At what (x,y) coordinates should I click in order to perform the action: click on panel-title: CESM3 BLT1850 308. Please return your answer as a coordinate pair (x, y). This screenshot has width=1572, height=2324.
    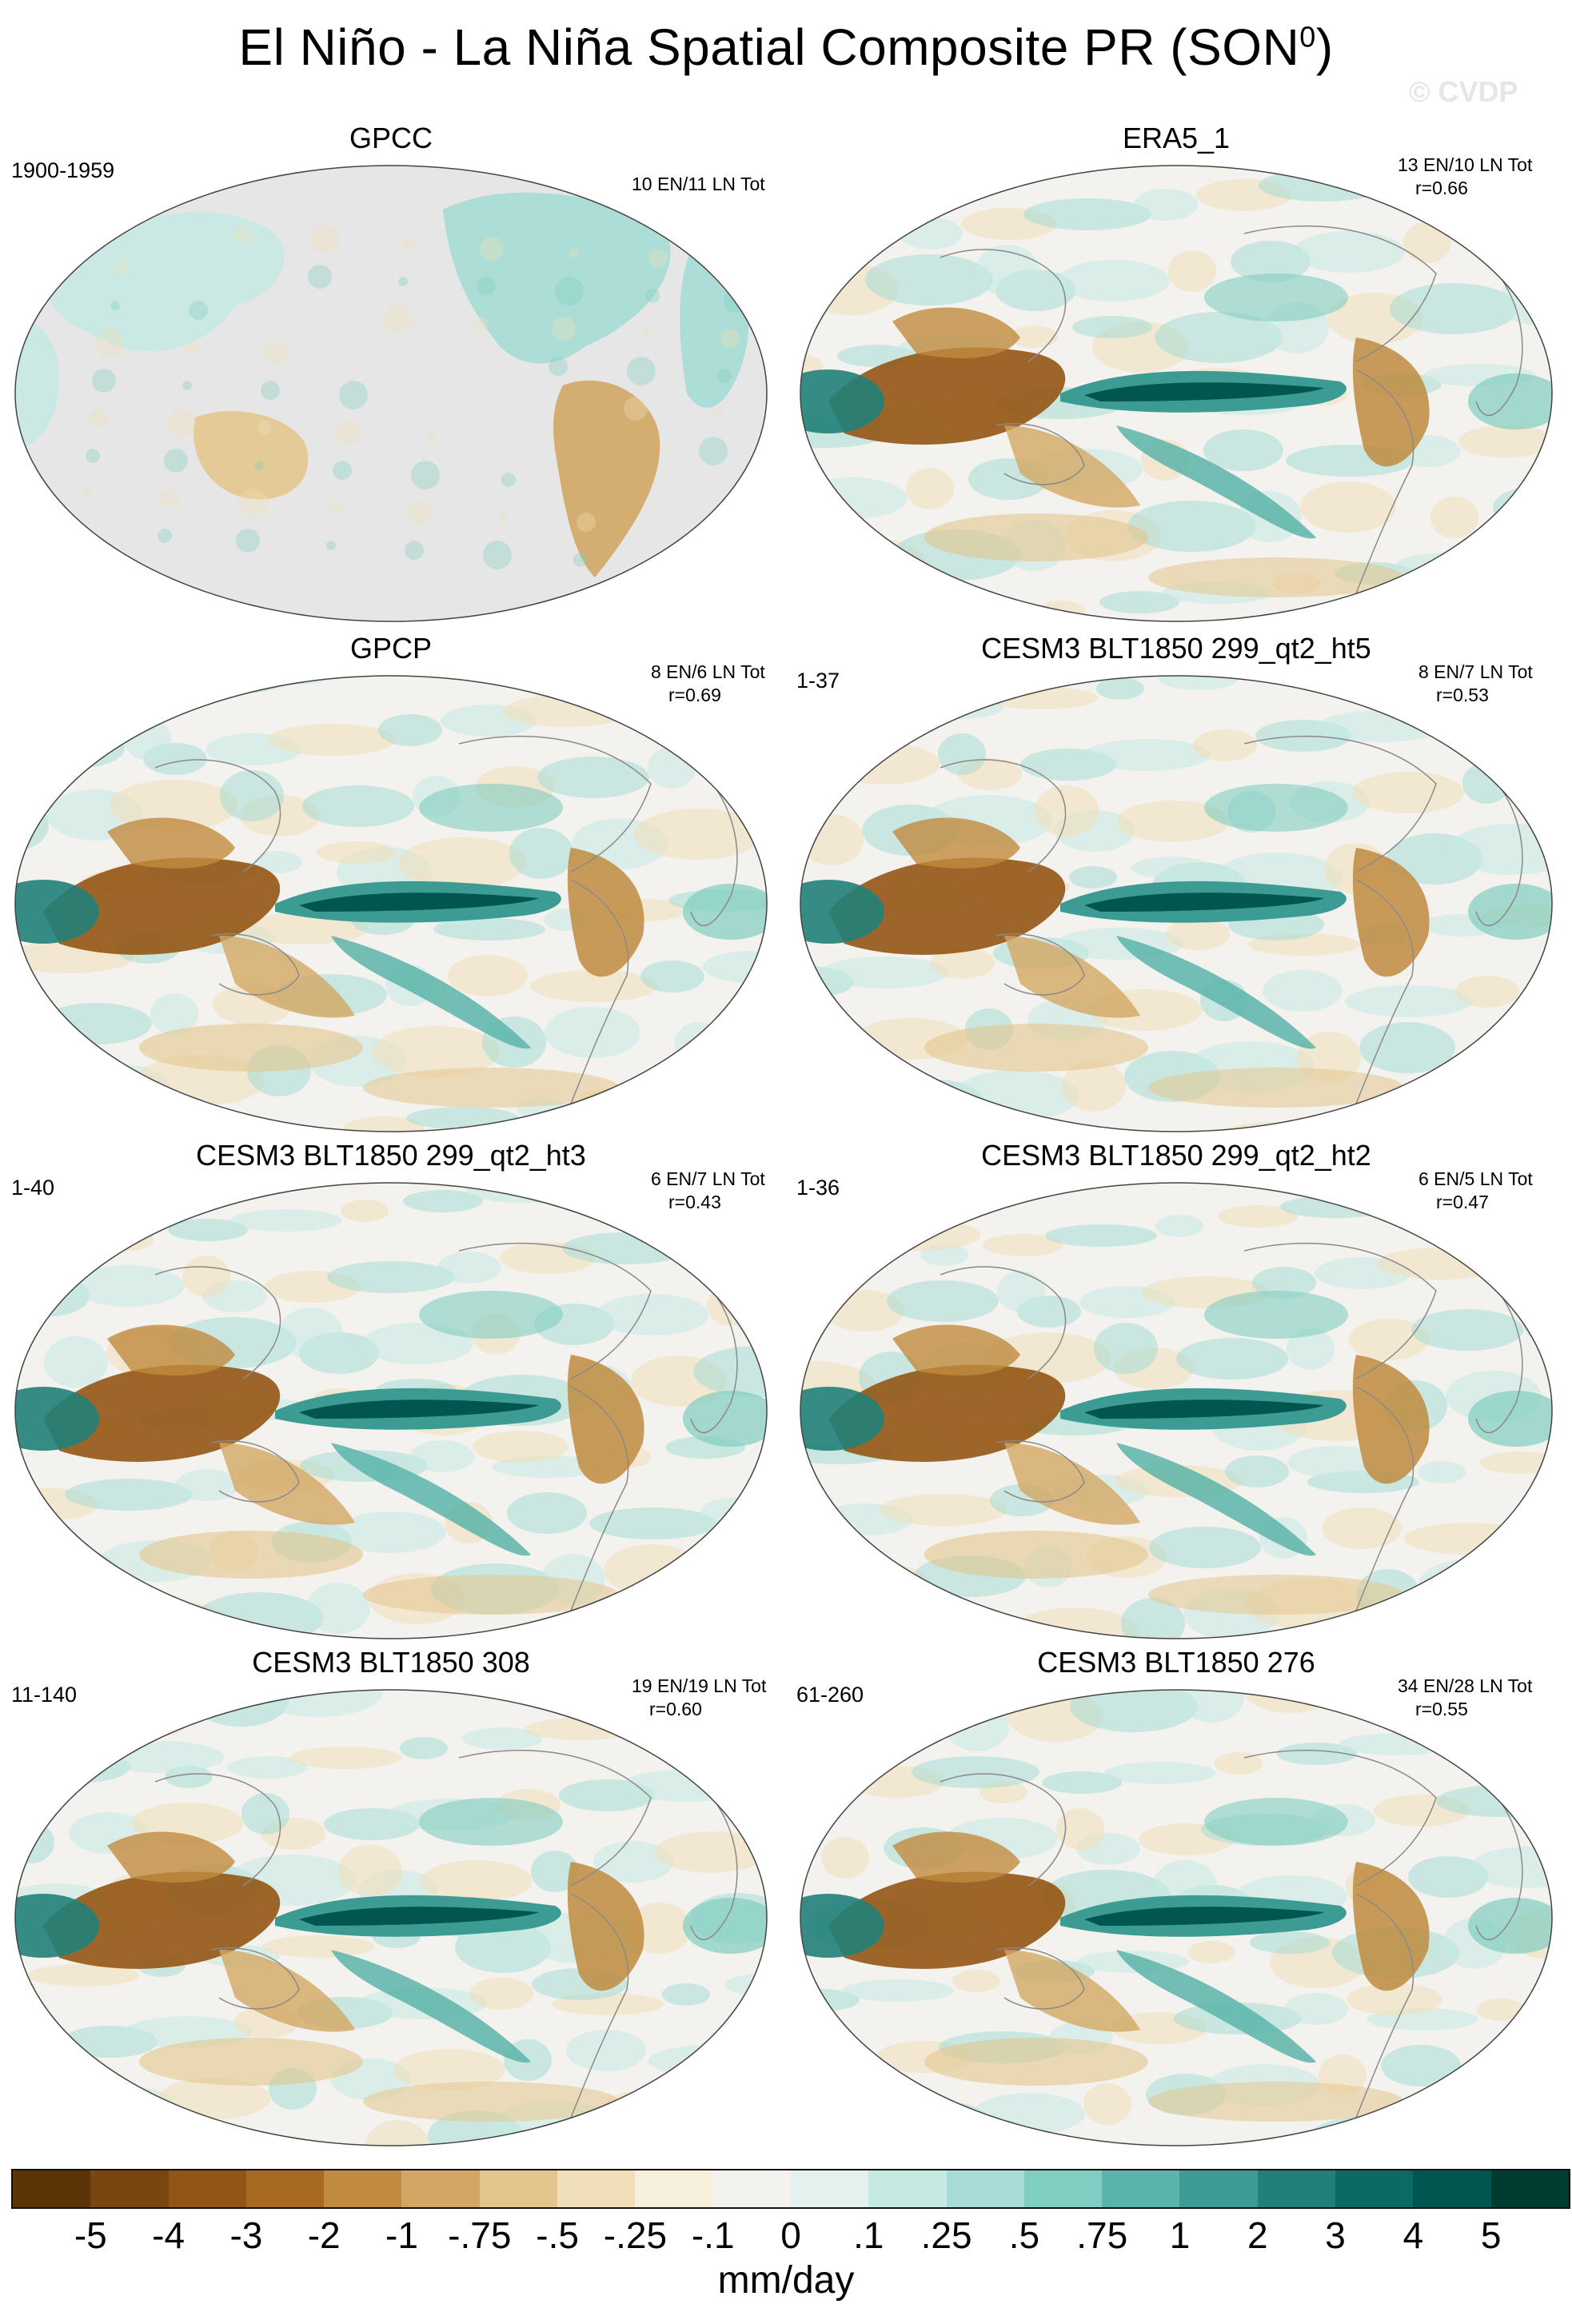
    Looking at the image, I should click on (391, 1662).